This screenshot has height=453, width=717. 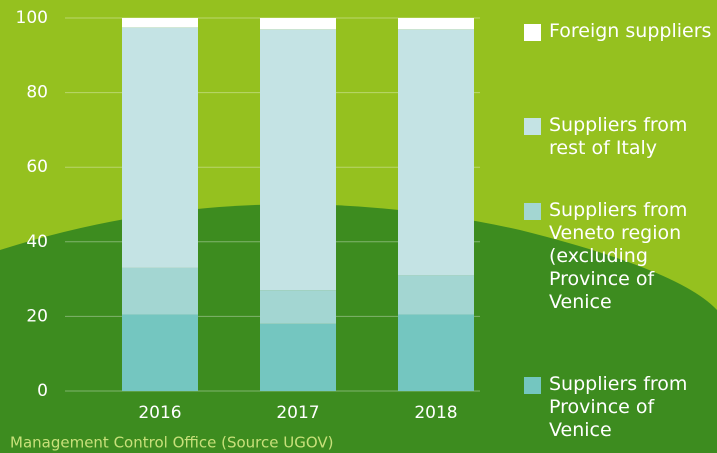 What do you see at coordinates (297, 413) in the screenshot?
I see `x-tick-label: 2017` at bounding box center [297, 413].